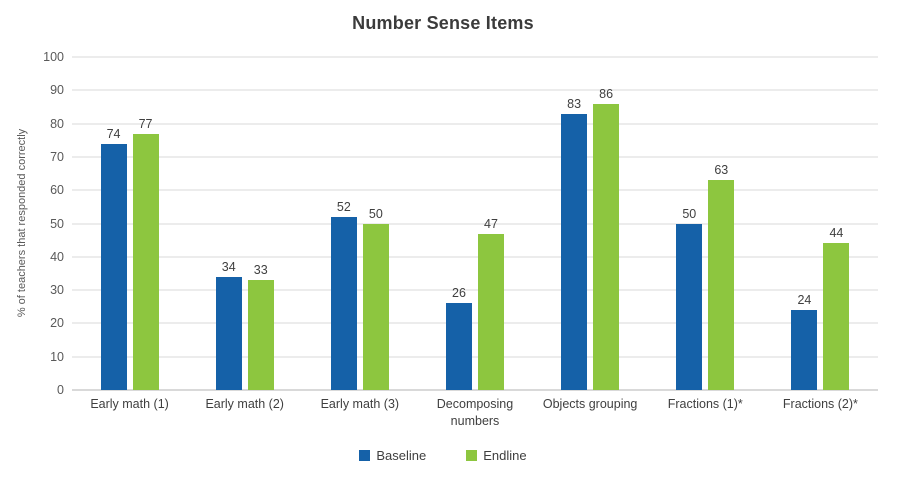 Image resolution: width=900 pixels, height=484 pixels. I want to click on y-tick-label: 50, so click(57, 223).